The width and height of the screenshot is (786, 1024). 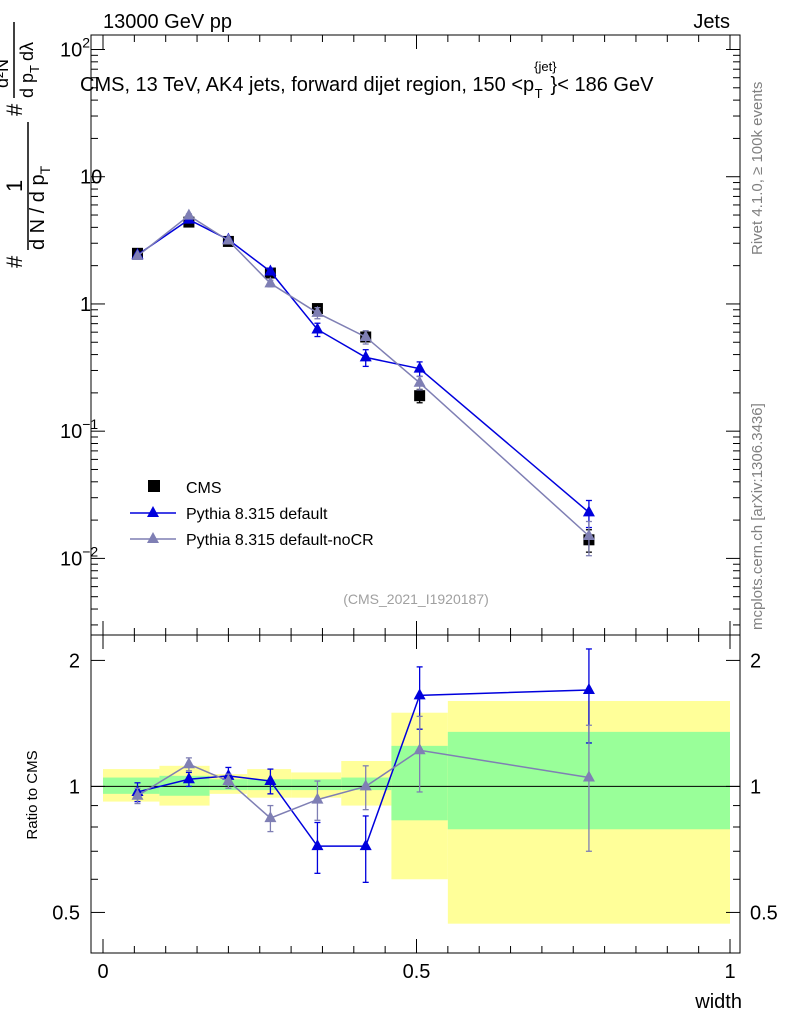 What do you see at coordinates (257, 514) in the screenshot?
I see `legend-default-label: Pythia 8.315 default` at bounding box center [257, 514].